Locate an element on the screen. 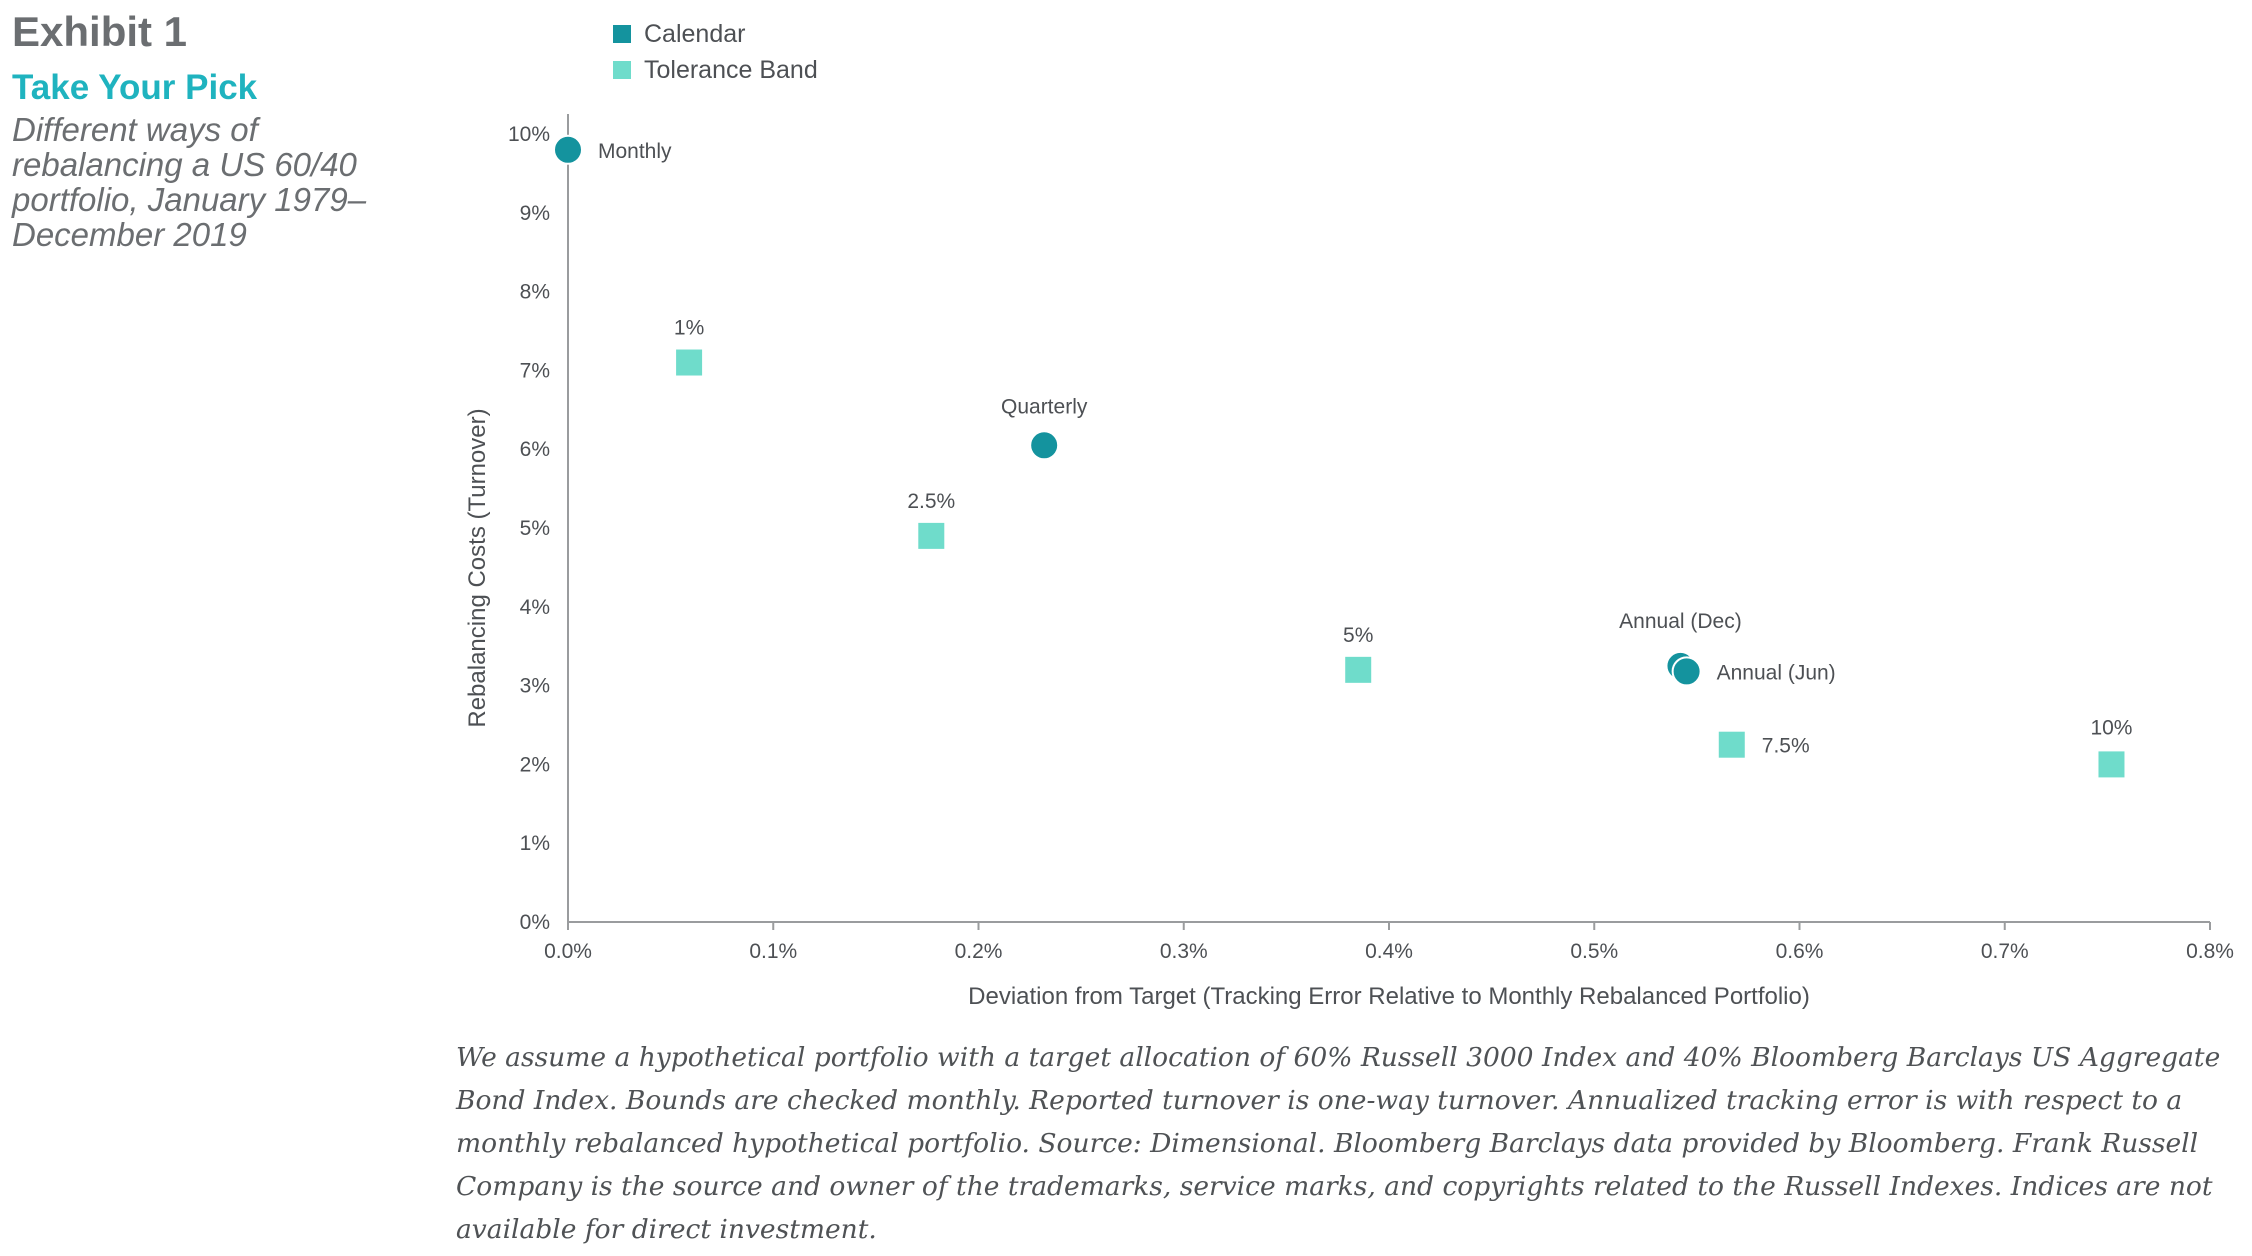 This screenshot has height=1256, width=2252. point-label: Monthly is located at coordinates (635, 151).